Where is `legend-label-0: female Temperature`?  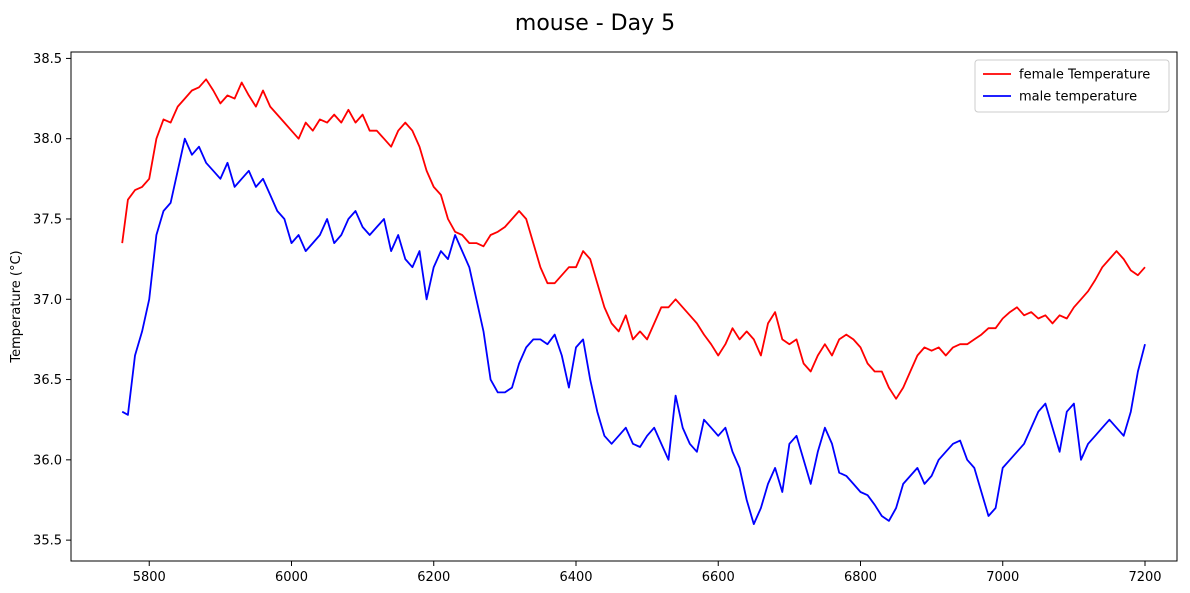
legend-label-0: female Temperature is located at coordinates (1084, 75).